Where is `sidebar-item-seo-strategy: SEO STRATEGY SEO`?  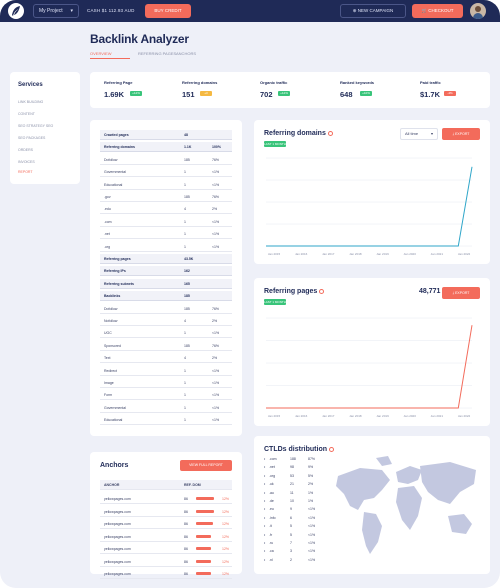 sidebar-item-seo-strategy: SEO STRATEGY SEO is located at coordinates (36, 126).